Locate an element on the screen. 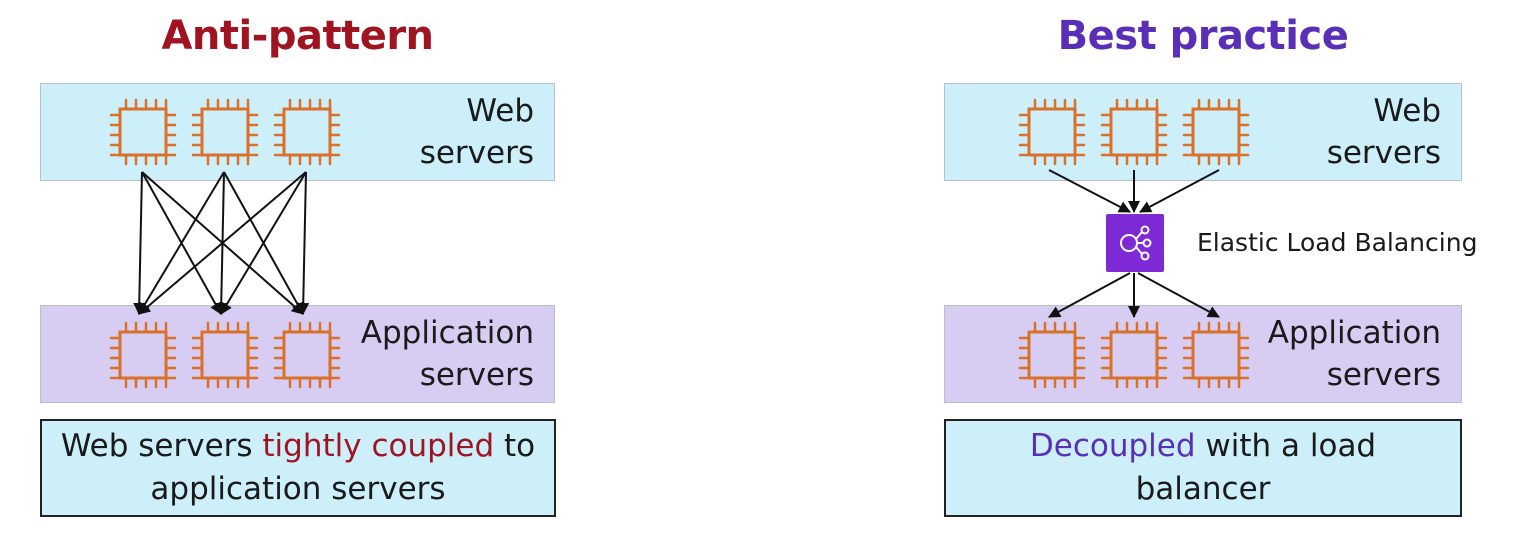 The image size is (1514, 536). caption-highlight-tightly-coupled: tightly coupled is located at coordinates (378, 446).